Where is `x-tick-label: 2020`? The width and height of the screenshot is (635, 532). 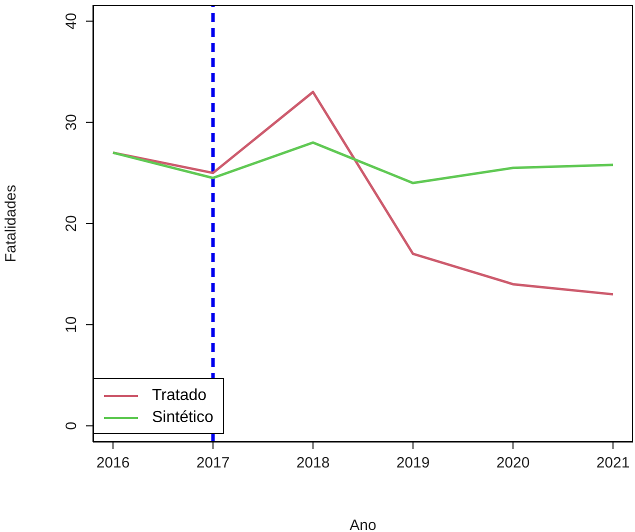
x-tick-label: 2020 is located at coordinates (513, 463).